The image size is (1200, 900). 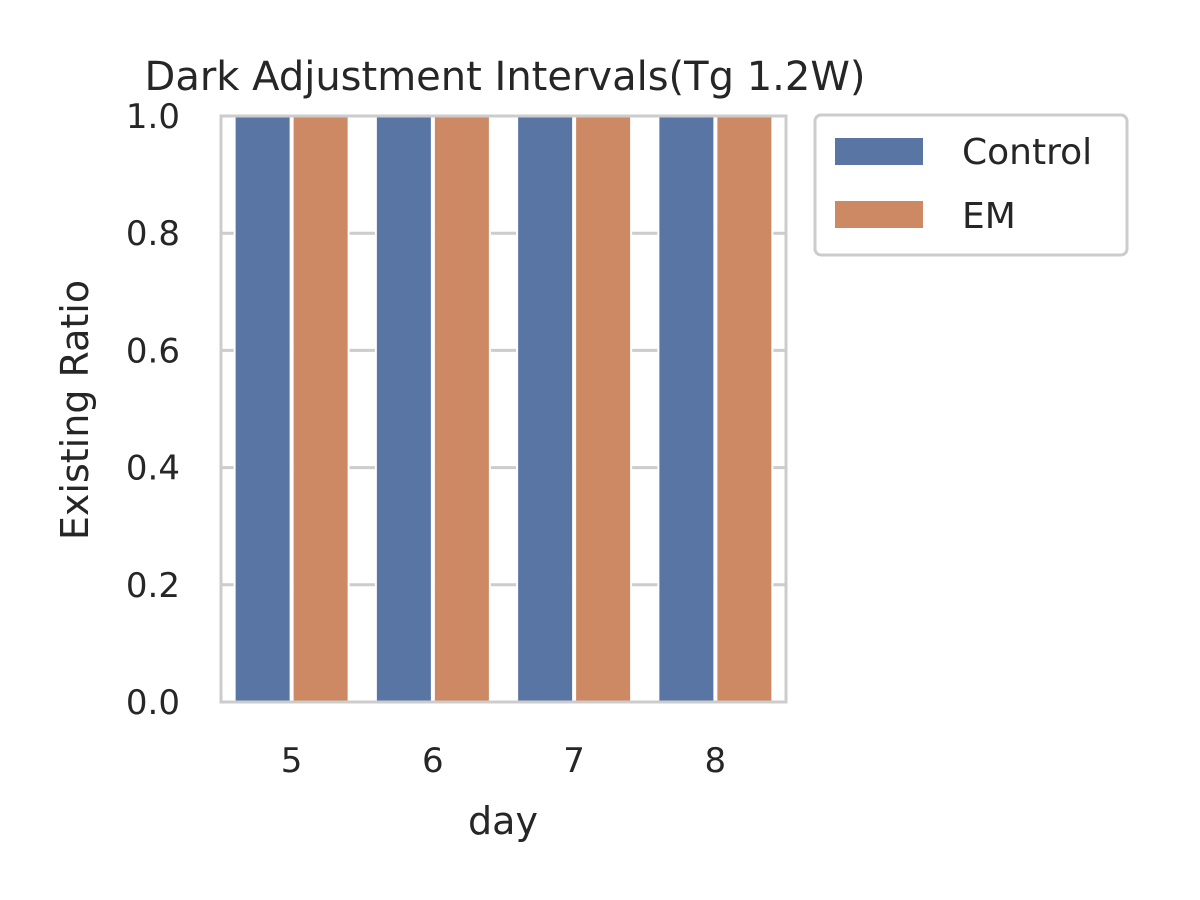 I want to click on y-tick-label: 1.0, so click(x=153, y=117).